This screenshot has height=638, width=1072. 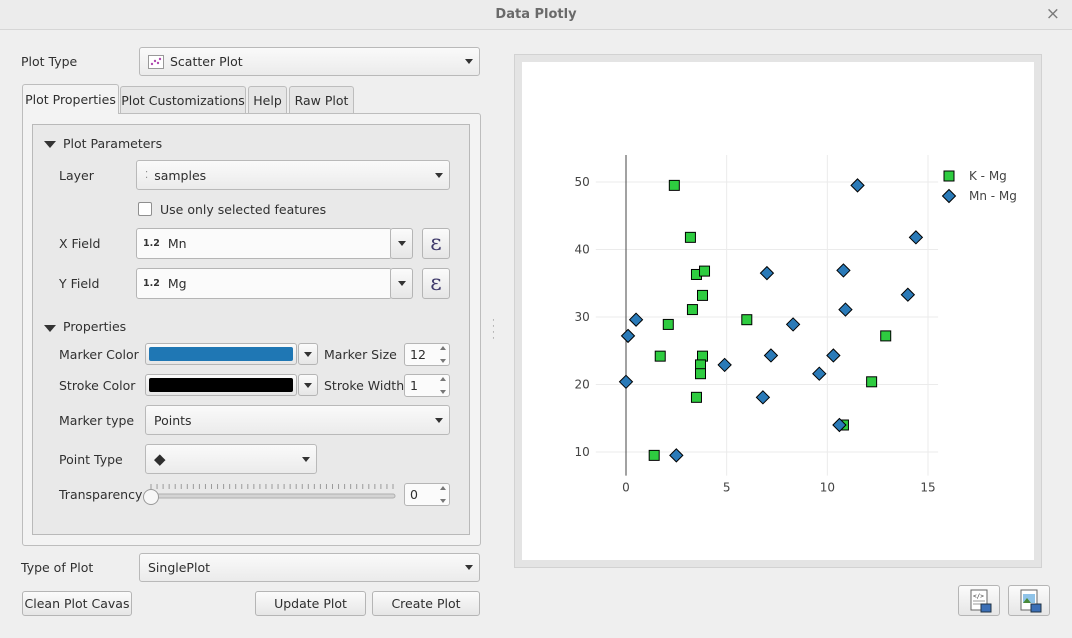 I want to click on close-icon: ×, so click(x=1052, y=14).